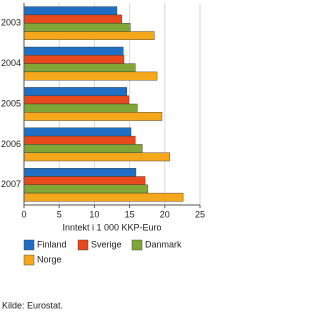 This screenshot has width=320, height=314. I want to click on y-tick-label: 2004, so click(11, 63).